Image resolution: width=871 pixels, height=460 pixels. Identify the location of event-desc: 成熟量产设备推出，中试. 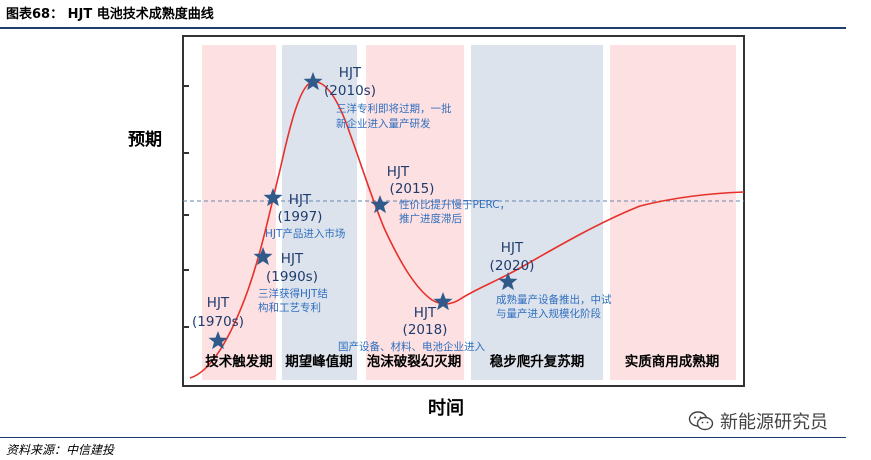
(554, 299).